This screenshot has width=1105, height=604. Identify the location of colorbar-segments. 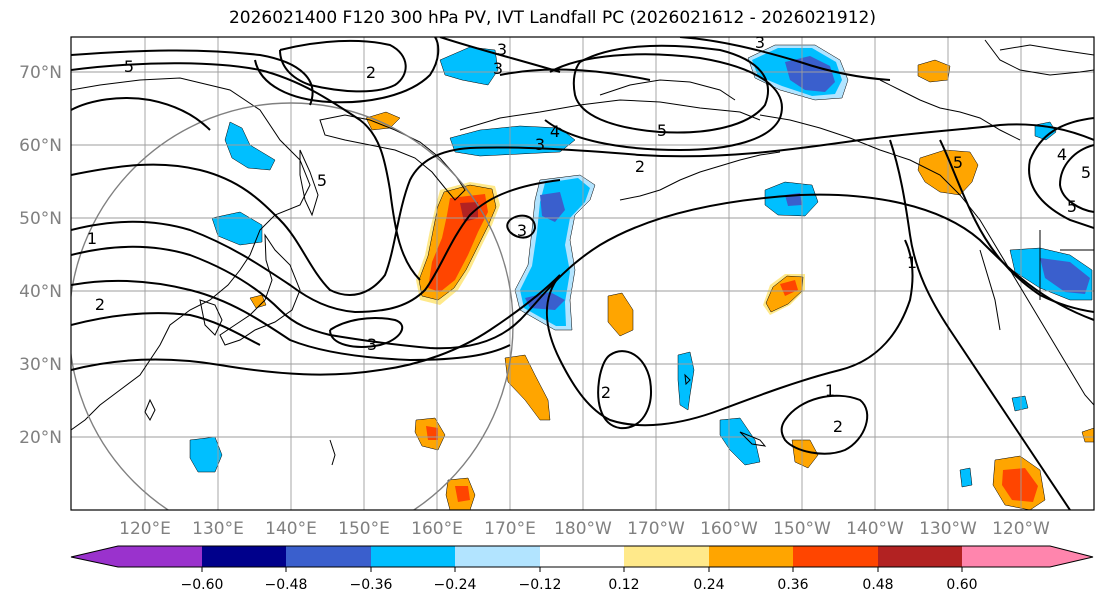
(582, 556).